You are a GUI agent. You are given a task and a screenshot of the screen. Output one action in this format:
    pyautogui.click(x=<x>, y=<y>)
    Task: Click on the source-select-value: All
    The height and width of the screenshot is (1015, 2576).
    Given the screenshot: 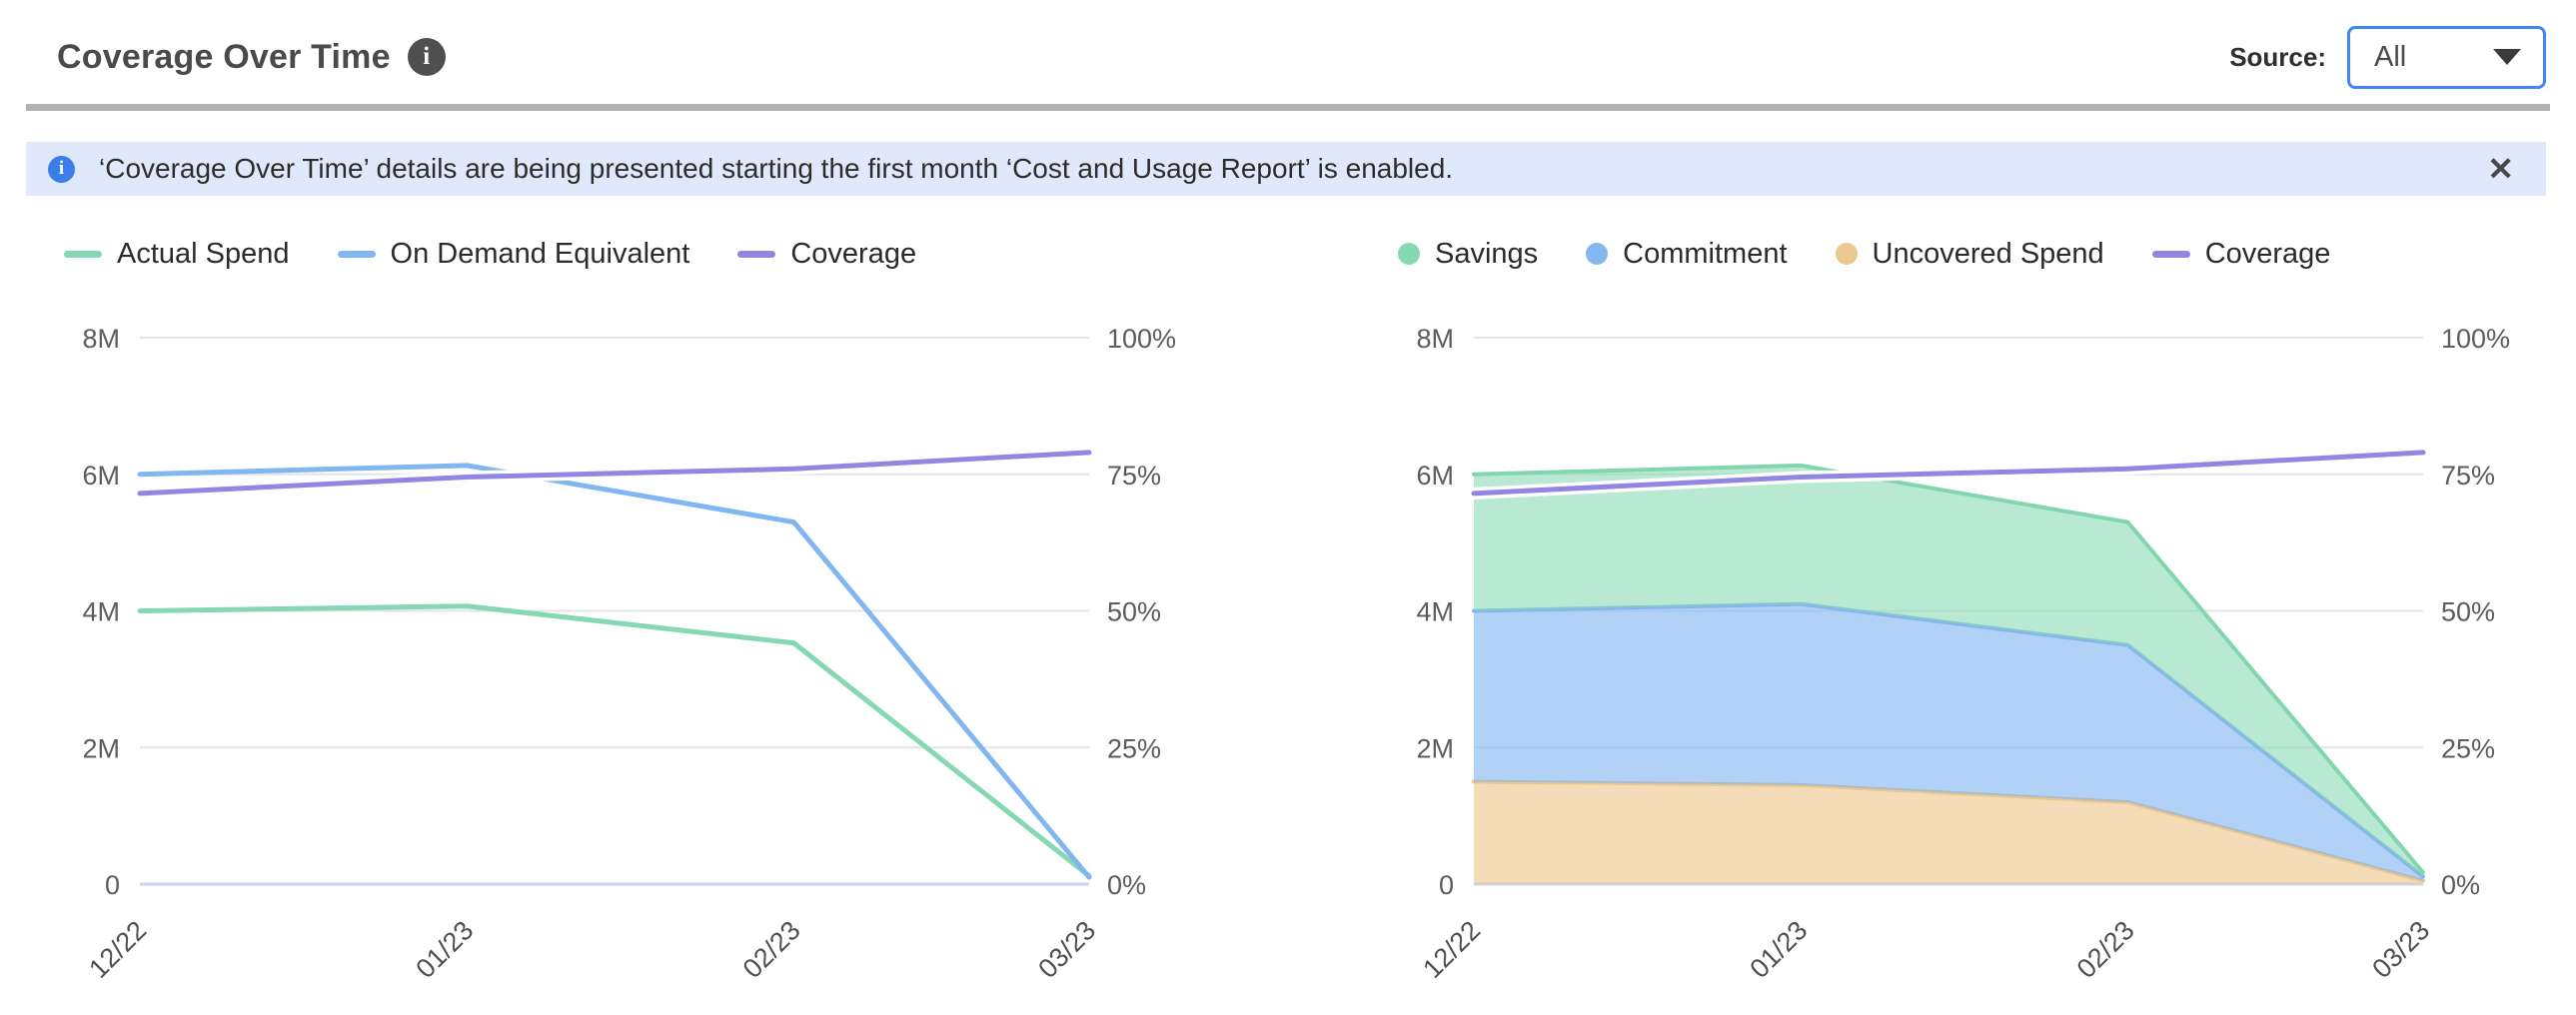 What is the action you would take?
    pyautogui.click(x=2390, y=56)
    